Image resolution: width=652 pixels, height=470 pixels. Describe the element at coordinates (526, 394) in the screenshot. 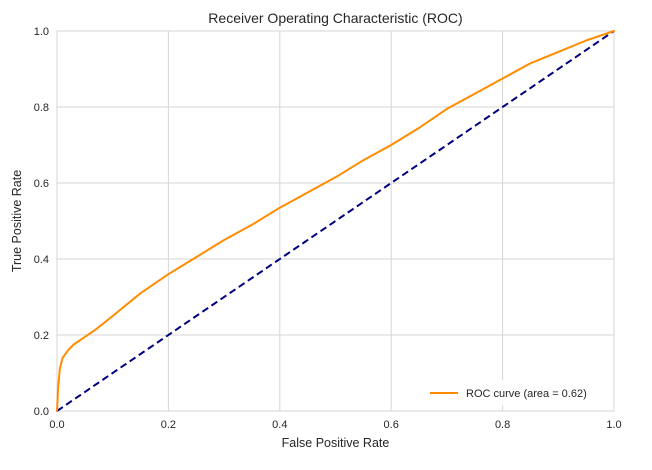

I see `legend-label-roc-curve: ROC curve (area = 0.62)` at that location.